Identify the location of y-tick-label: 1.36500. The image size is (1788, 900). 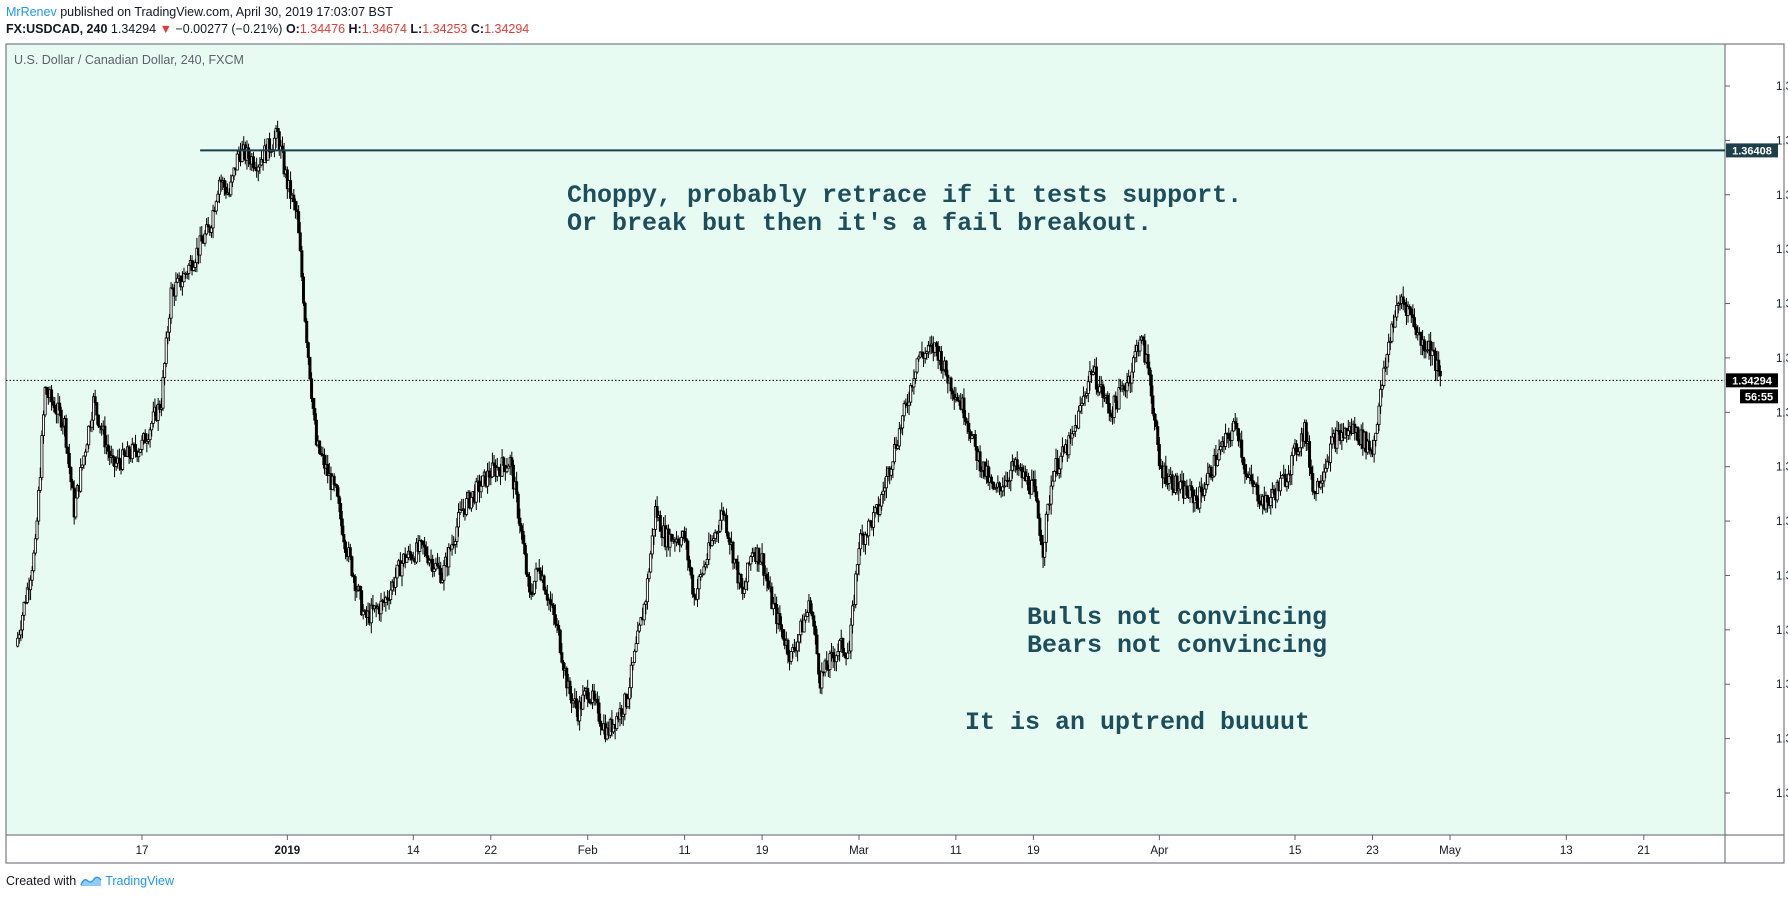
(1782, 141).